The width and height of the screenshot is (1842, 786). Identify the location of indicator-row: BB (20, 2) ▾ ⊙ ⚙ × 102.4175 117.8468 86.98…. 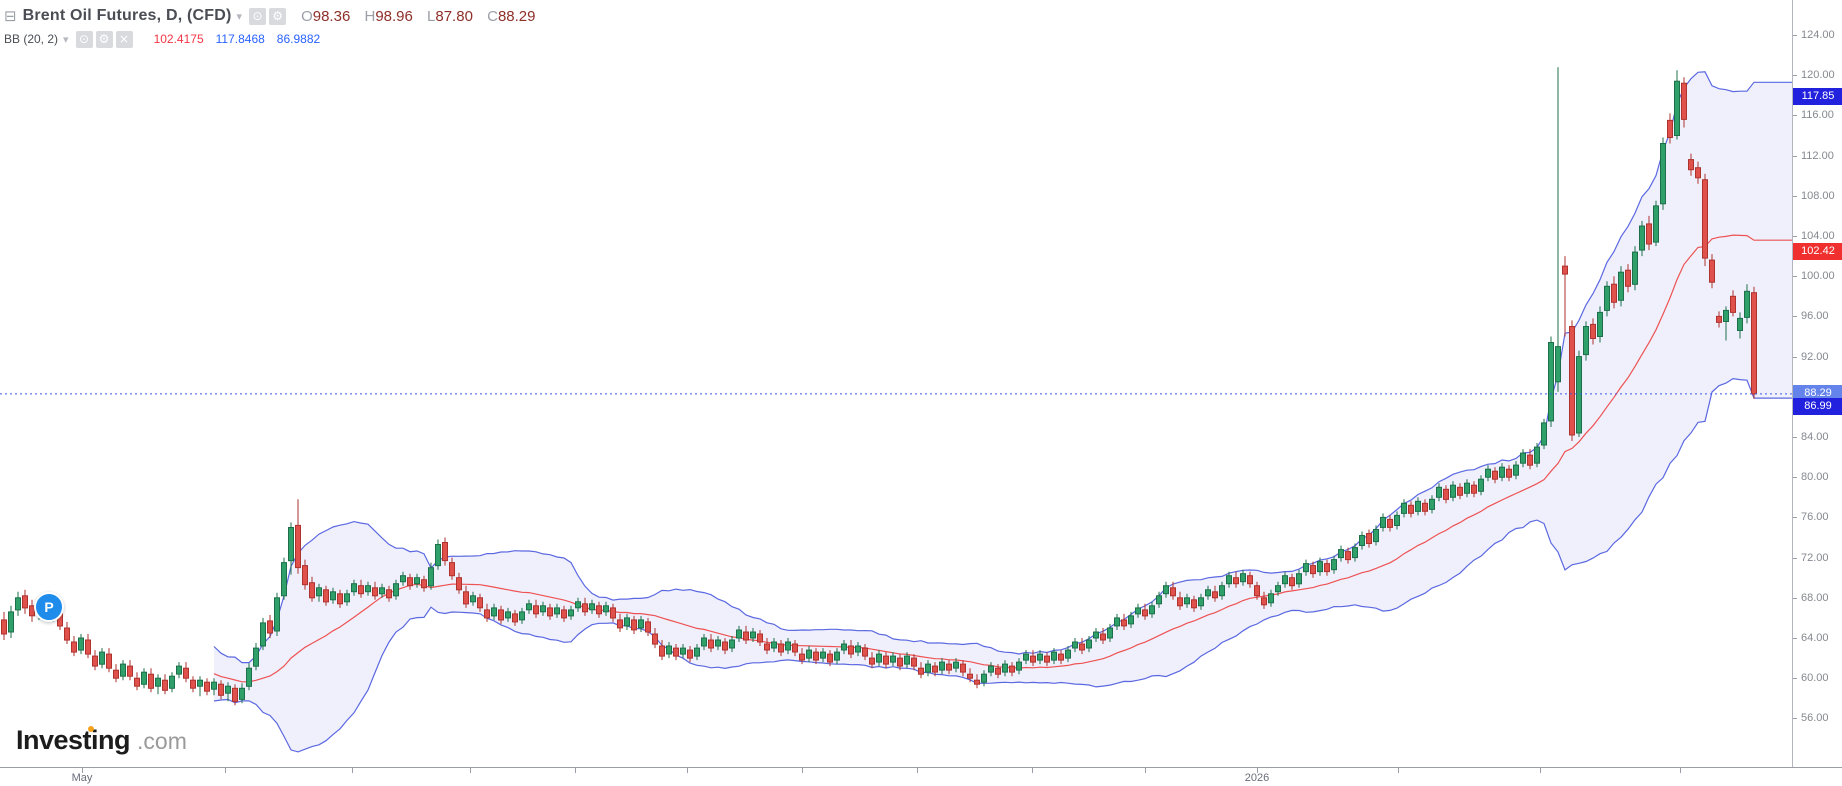
(269, 39).